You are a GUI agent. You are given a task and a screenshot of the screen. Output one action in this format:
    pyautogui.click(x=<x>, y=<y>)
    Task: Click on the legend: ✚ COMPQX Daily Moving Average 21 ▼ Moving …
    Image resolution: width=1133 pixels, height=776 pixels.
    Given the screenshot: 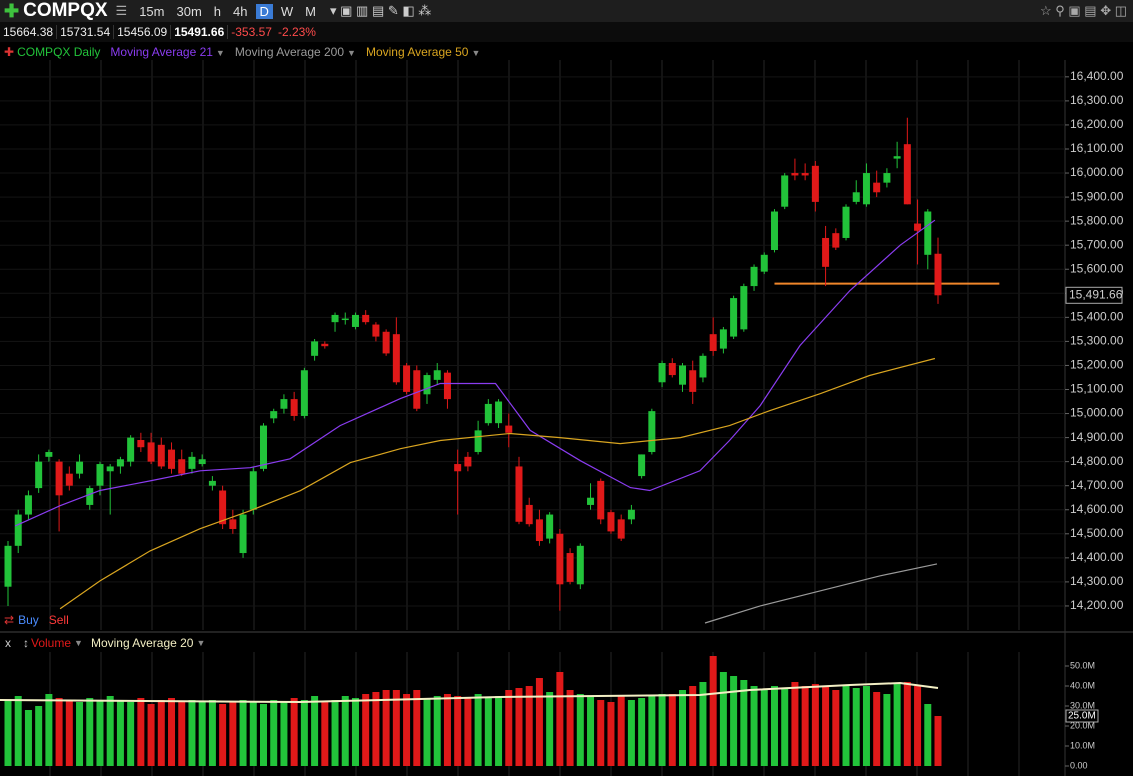 What is the action you would take?
    pyautogui.click(x=530, y=52)
    